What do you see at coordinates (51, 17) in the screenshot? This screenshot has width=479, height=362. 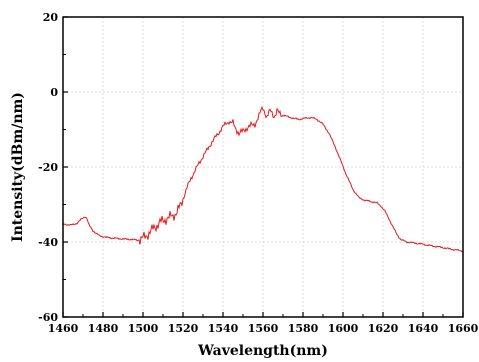 I see `y-tick-label: 20` at bounding box center [51, 17].